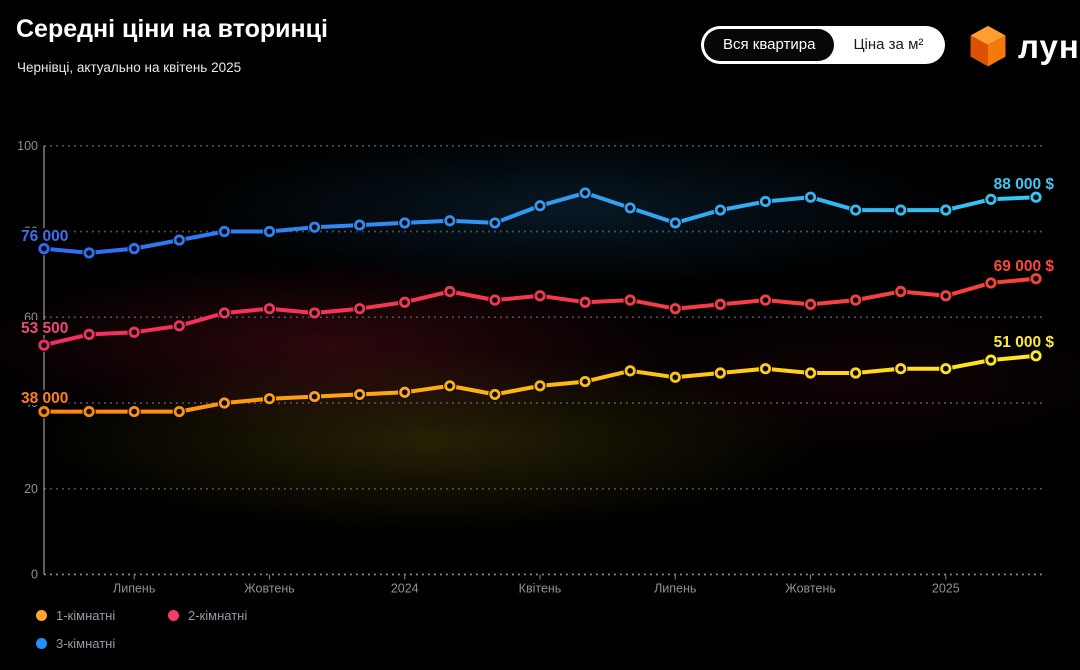  Describe the element at coordinates (41, 615) in the screenshot. I see `legend-dot-1room-icon` at that location.